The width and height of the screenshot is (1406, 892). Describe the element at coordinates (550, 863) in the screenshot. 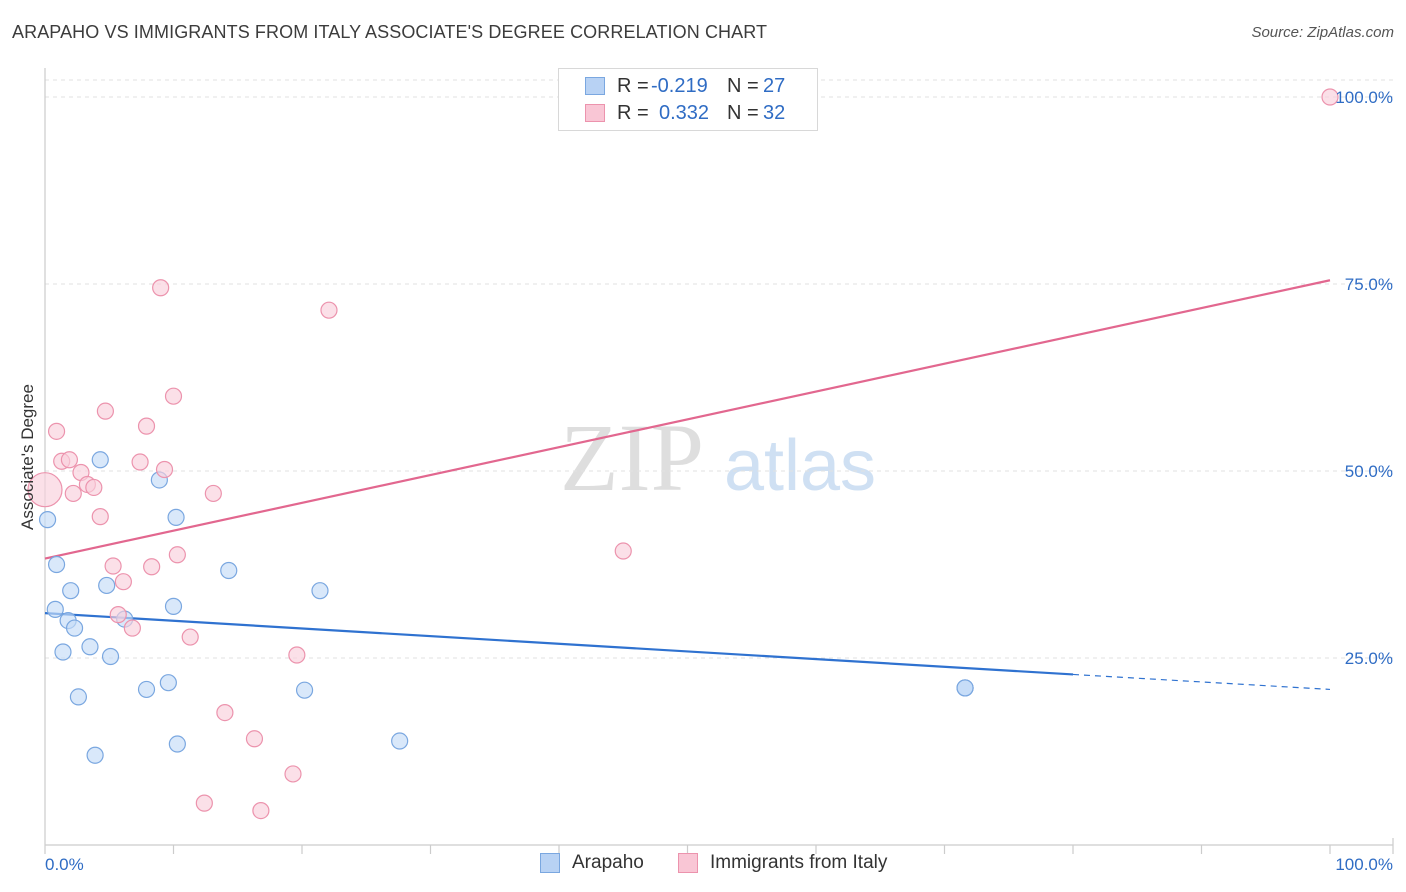

I see `series-swatch-arapaho` at that location.